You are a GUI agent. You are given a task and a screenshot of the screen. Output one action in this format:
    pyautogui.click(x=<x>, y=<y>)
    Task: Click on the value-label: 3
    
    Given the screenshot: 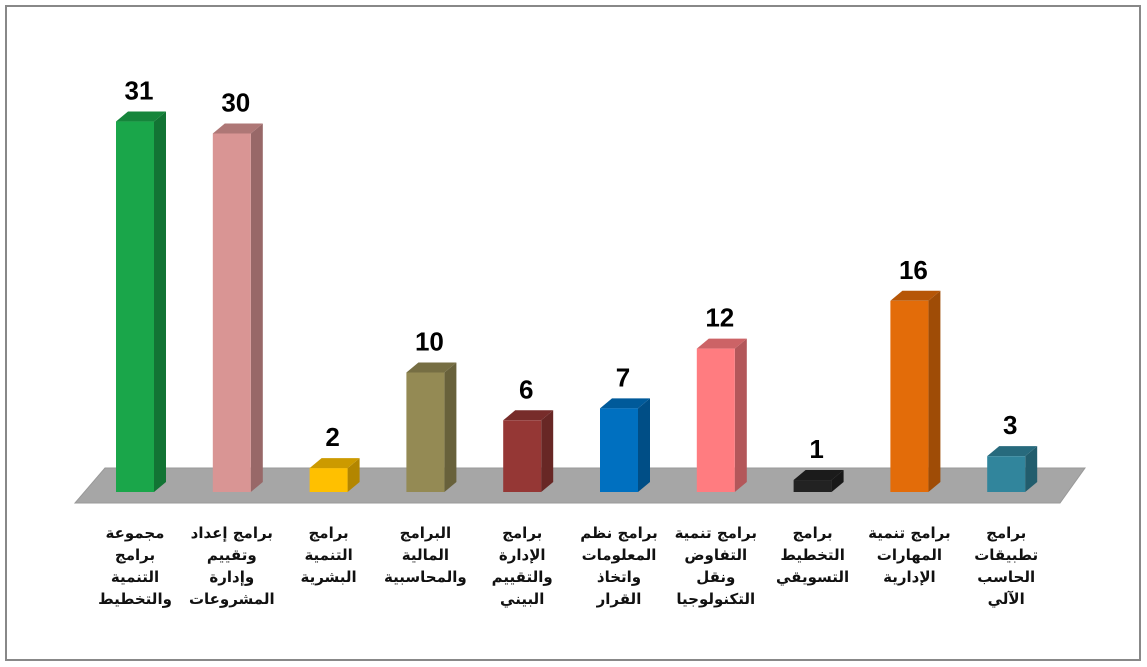 What is the action you would take?
    pyautogui.click(x=1010, y=425)
    